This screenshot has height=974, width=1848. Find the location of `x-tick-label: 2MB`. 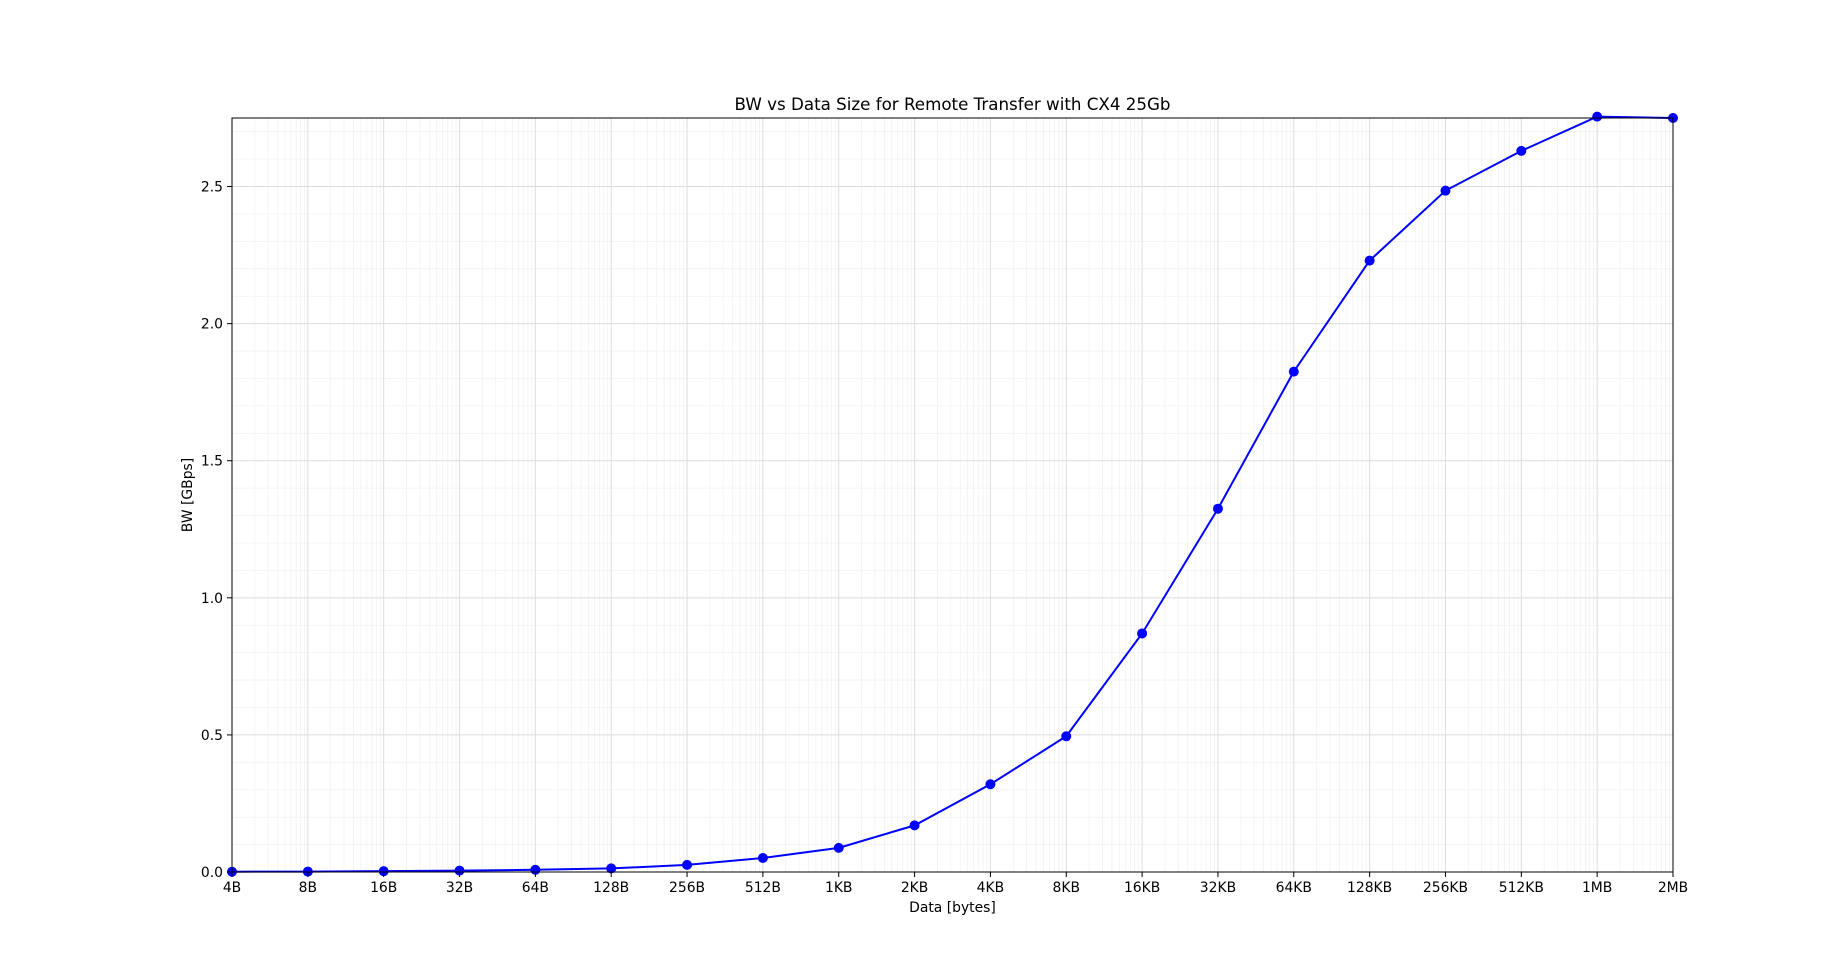

x-tick-label: 2MB is located at coordinates (1673, 888).